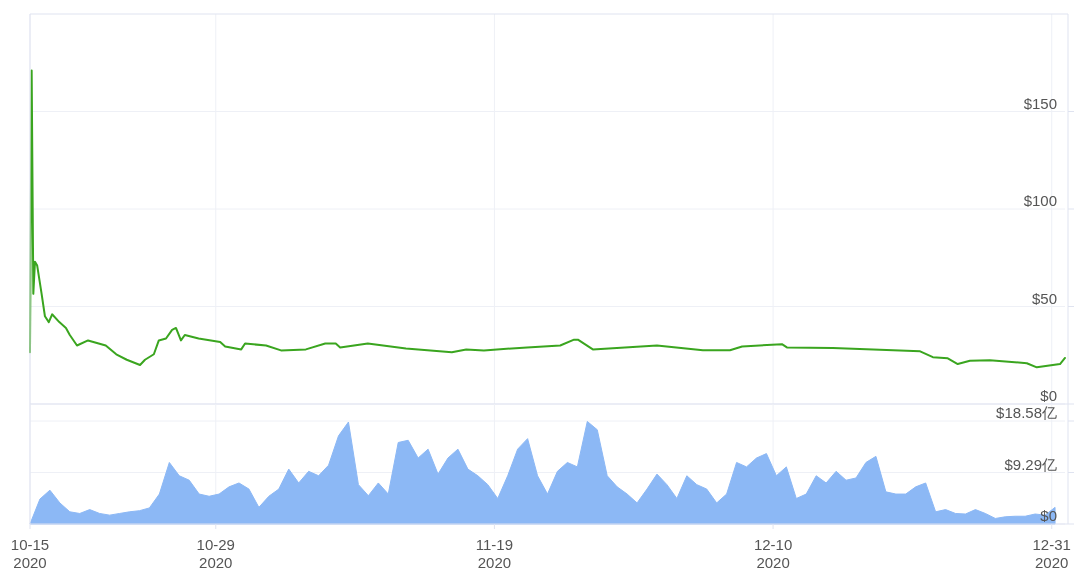 Image resolution: width=1080 pixels, height=585 pixels. What do you see at coordinates (1048, 395) in the screenshot?
I see `y-tick-label: $0` at bounding box center [1048, 395].